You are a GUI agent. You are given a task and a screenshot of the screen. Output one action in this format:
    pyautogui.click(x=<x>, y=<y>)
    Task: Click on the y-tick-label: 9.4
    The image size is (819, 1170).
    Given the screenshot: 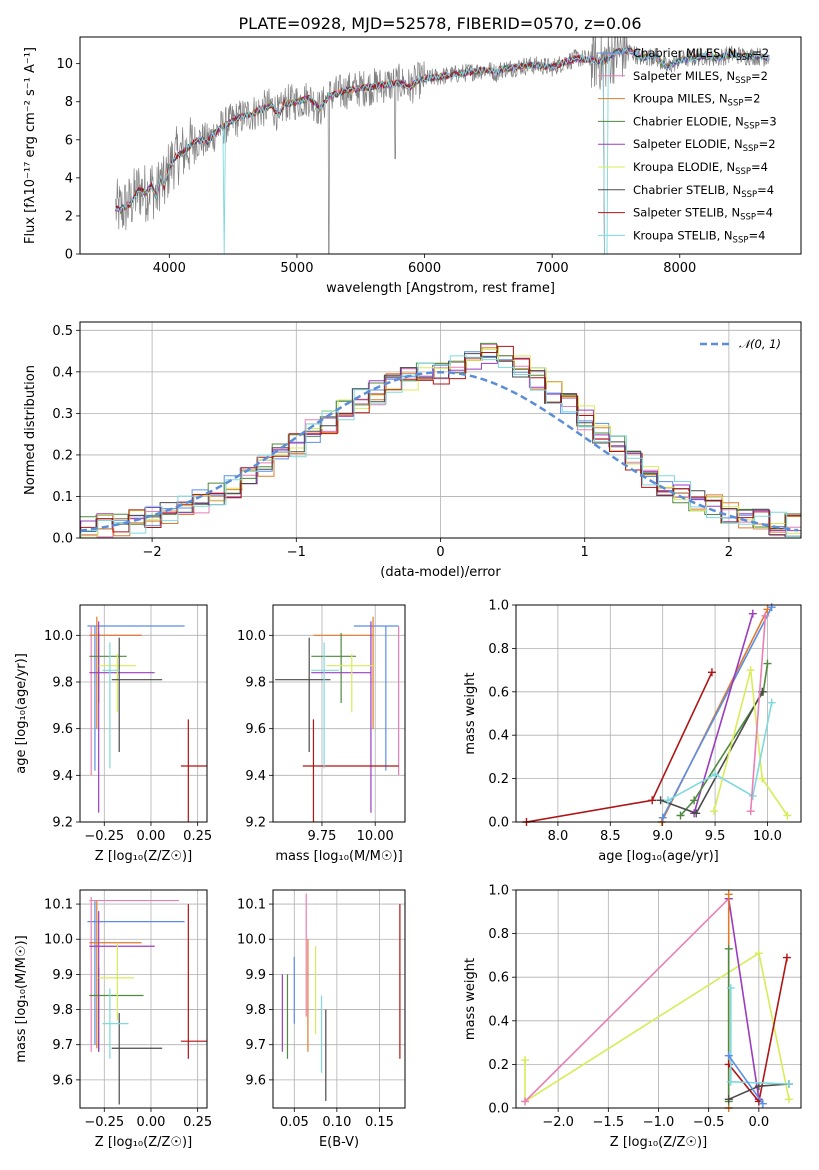 What is the action you would take?
    pyautogui.click(x=255, y=776)
    